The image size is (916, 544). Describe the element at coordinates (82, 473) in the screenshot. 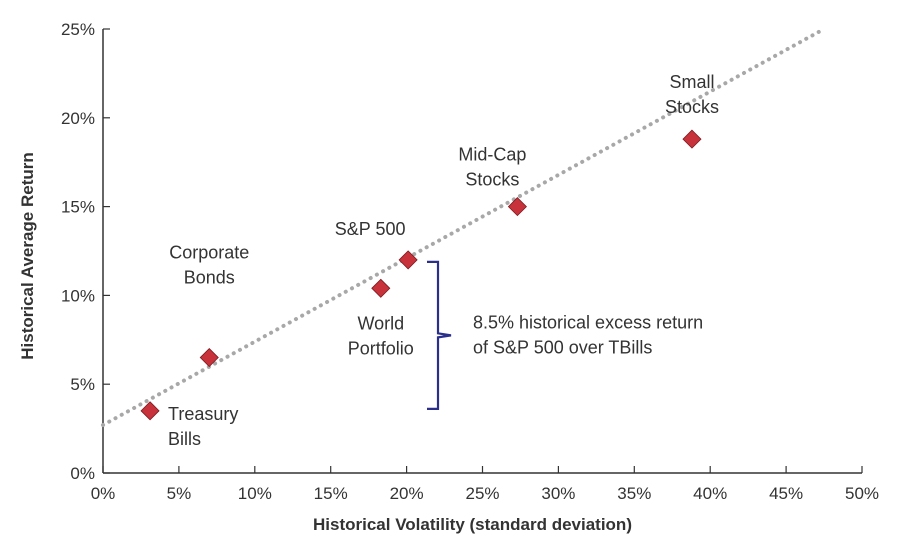

I see `y-tick-label: 0%` at that location.